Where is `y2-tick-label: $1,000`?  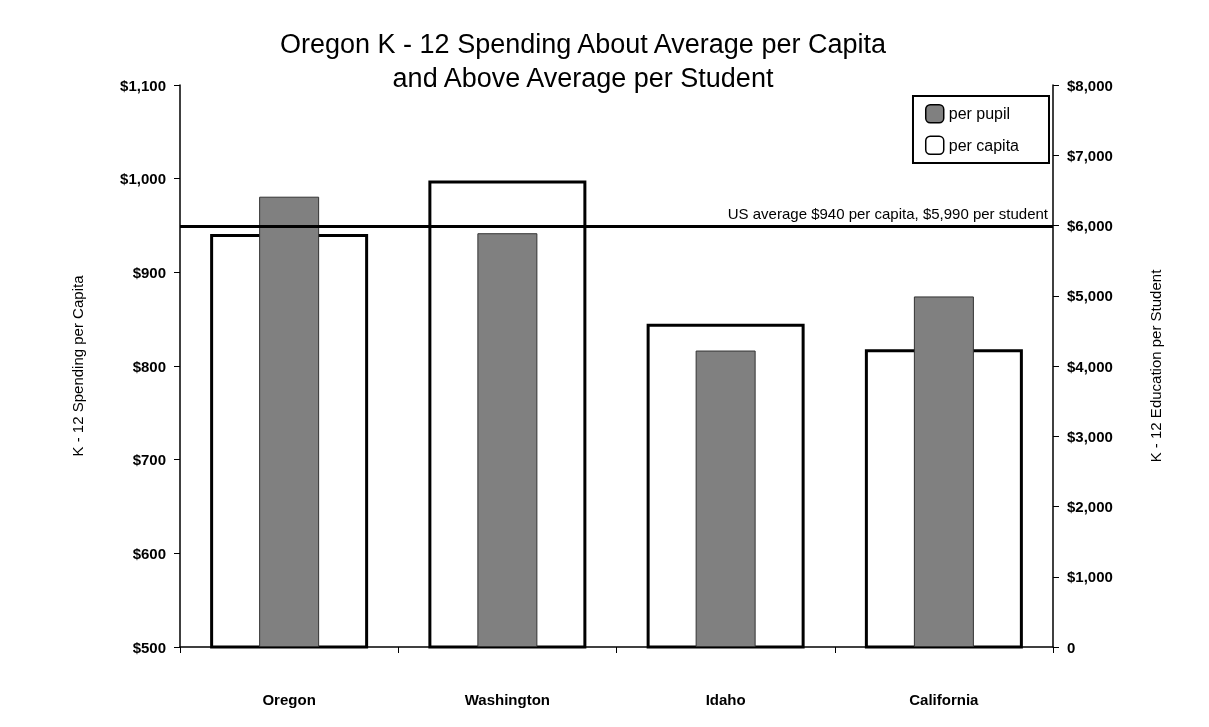 y2-tick-label: $1,000 is located at coordinates (1090, 577).